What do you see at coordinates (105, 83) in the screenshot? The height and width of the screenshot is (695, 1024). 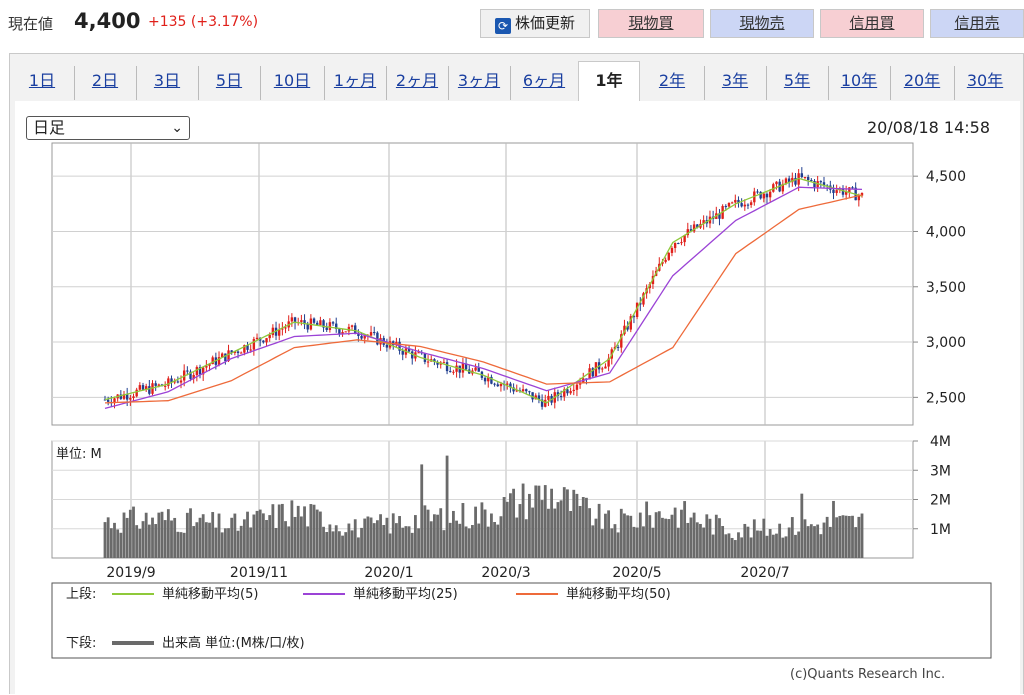 I see `tab-2d: 2日` at bounding box center [105, 83].